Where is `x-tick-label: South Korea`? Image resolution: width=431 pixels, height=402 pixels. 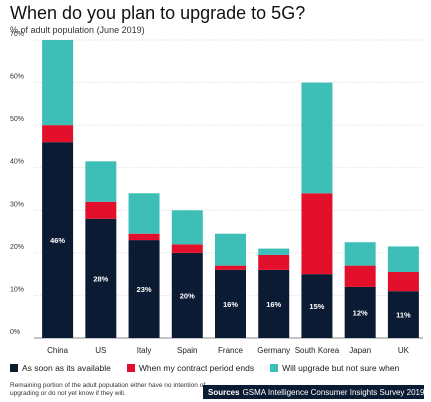 x-tick-label: South Korea is located at coordinates (317, 350).